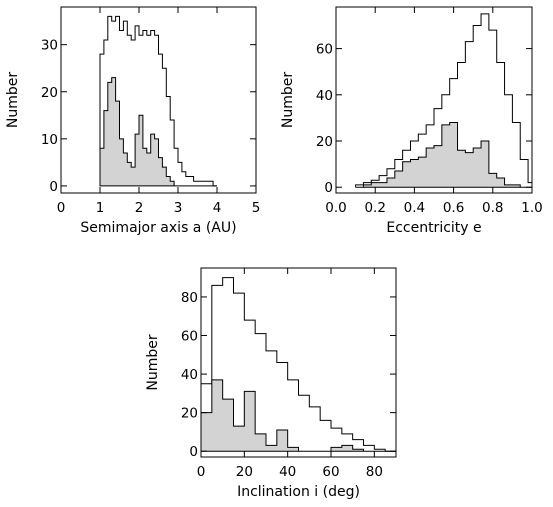 This screenshot has width=553, height=507. What do you see at coordinates (49, 46) in the screenshot?
I see `y-tick-label: 30` at bounding box center [49, 46].